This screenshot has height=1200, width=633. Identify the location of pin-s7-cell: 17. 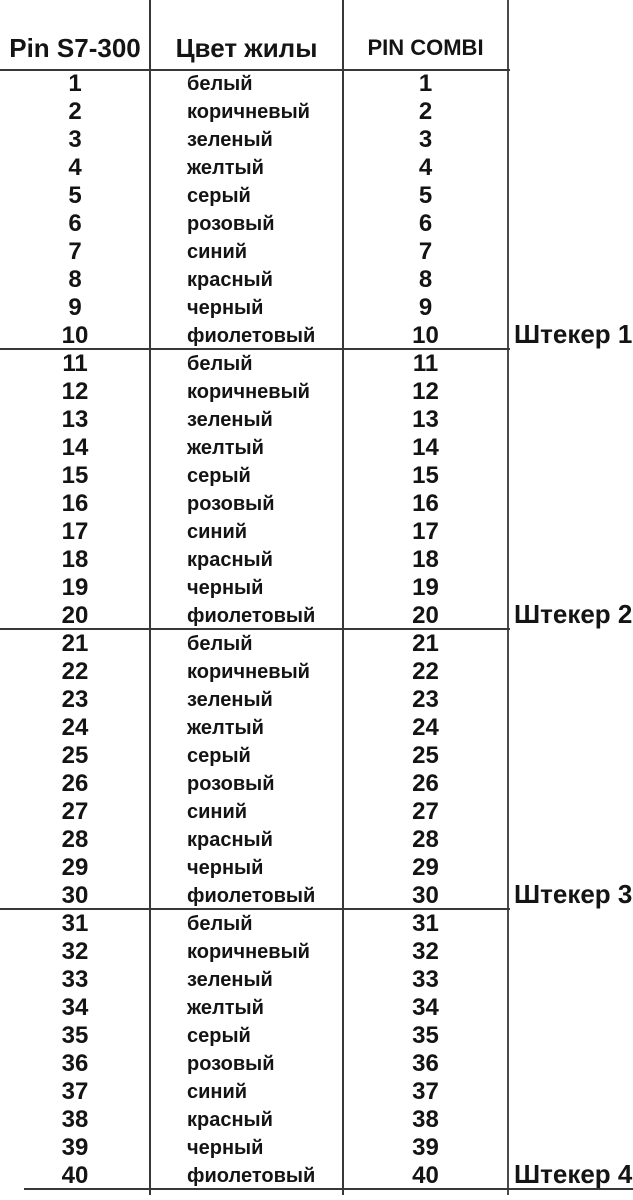
(75, 531).